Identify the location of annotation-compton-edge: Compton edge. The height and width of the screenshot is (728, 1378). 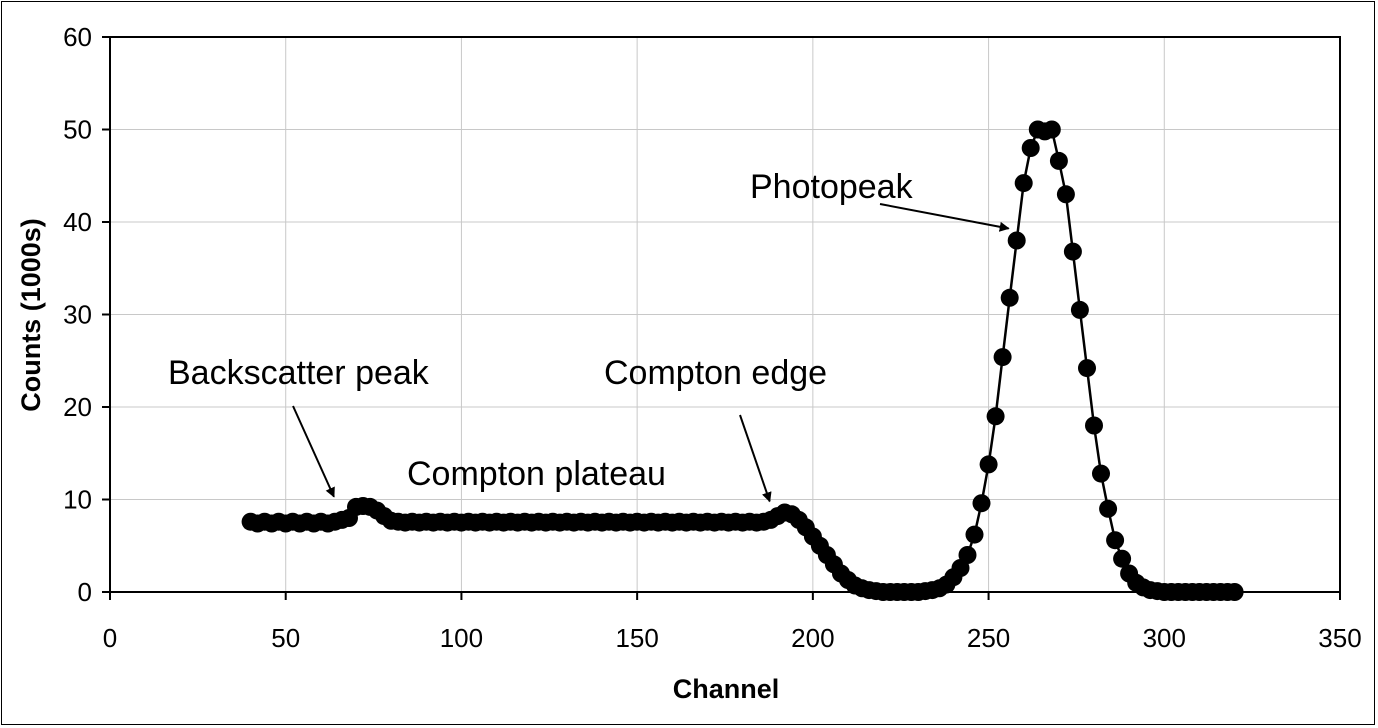
(715, 373).